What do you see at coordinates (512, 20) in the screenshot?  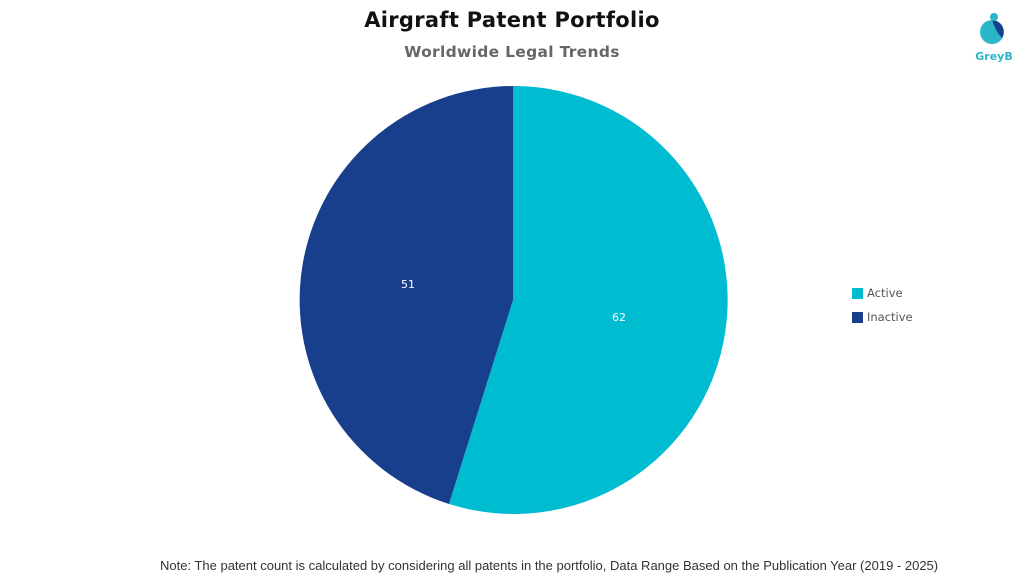 I see `chart-title: Airgraft Patent Portfolio` at bounding box center [512, 20].